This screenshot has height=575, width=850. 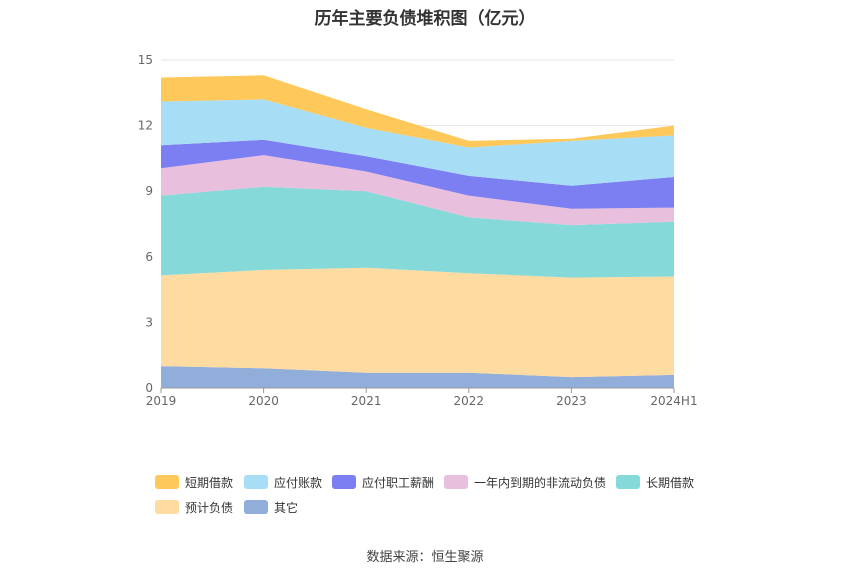 What do you see at coordinates (263, 401) in the screenshot?
I see `x-tick-label: 2020` at bounding box center [263, 401].